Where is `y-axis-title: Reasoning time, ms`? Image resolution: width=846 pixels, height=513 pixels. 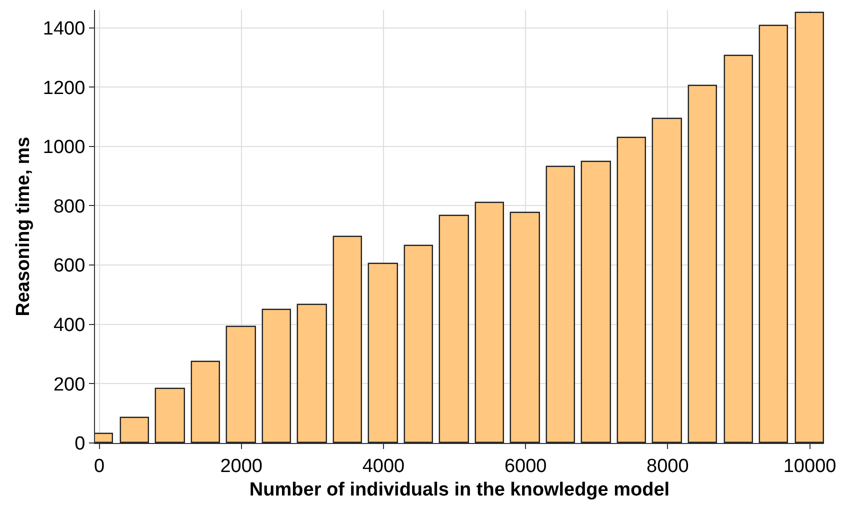
y-axis-title: Reasoning time, ms is located at coordinates (23, 226).